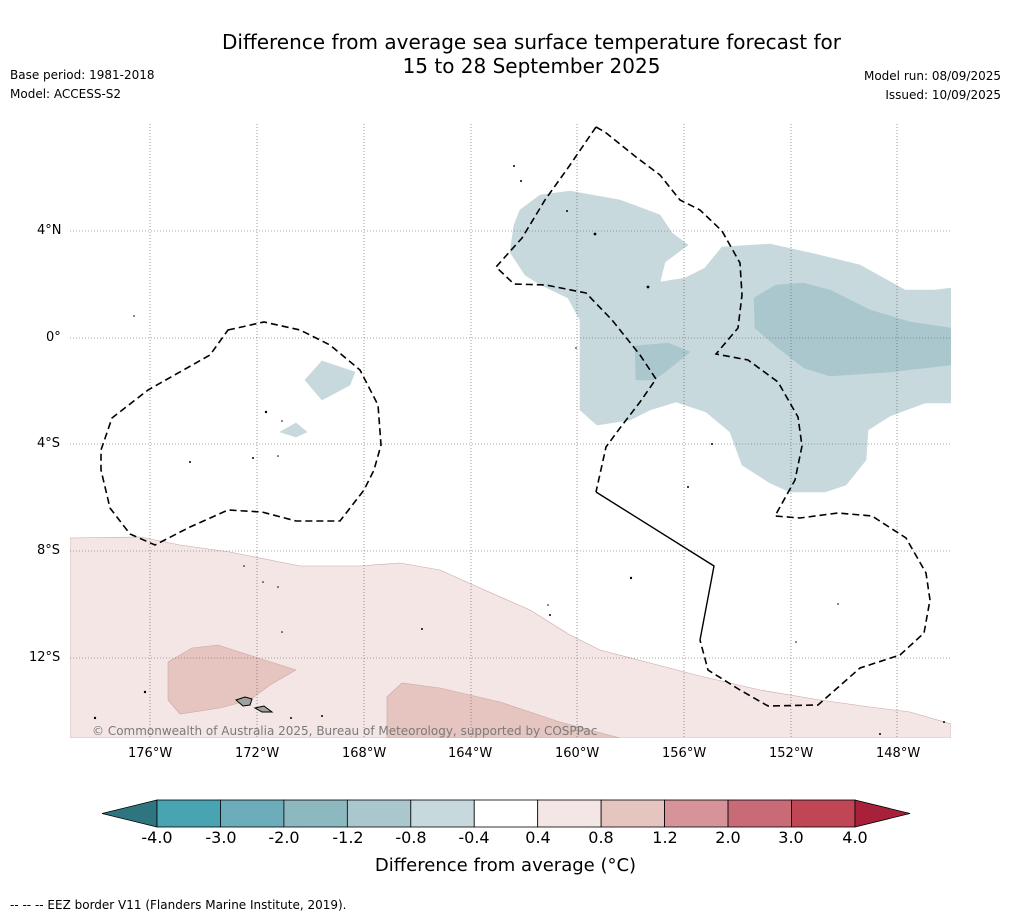 This screenshot has width=1011, height=919. What do you see at coordinates (49, 230) in the screenshot?
I see `lat-label-4n: 4°N` at bounding box center [49, 230].